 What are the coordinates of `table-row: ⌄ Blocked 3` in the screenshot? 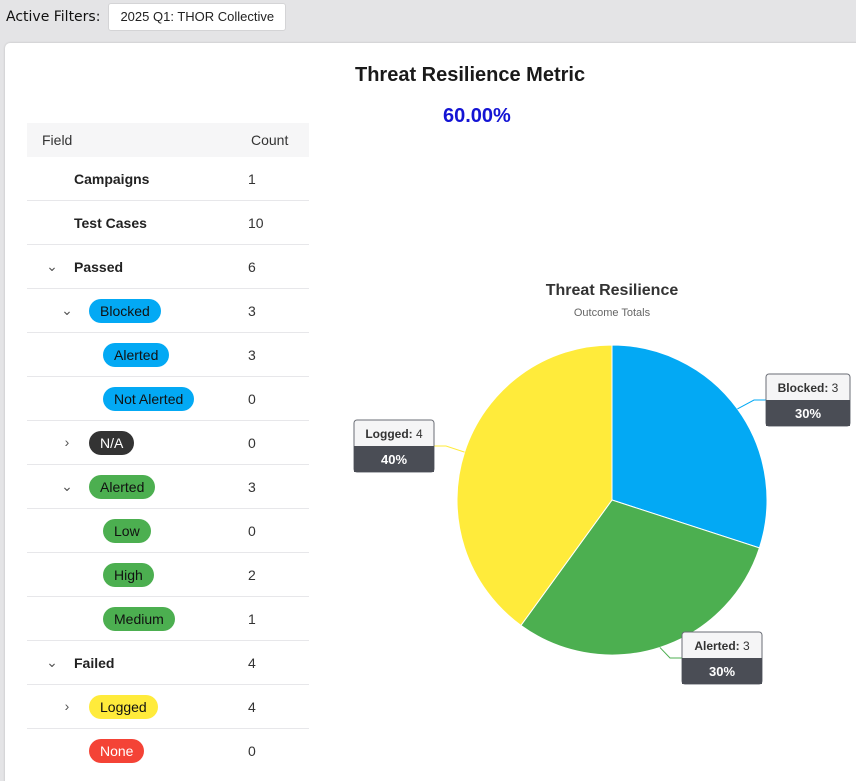 It's located at (168, 311).